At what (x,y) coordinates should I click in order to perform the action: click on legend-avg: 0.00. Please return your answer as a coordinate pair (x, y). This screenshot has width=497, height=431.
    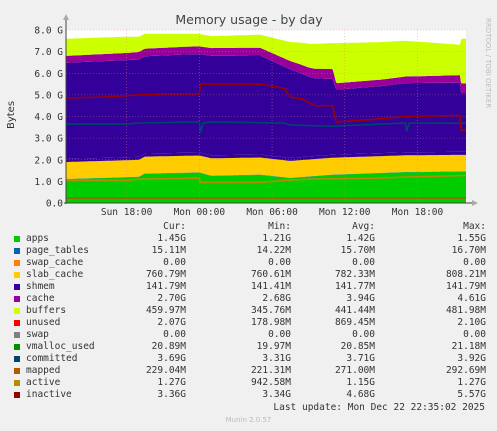
    Looking at the image, I should click on (363, 262).